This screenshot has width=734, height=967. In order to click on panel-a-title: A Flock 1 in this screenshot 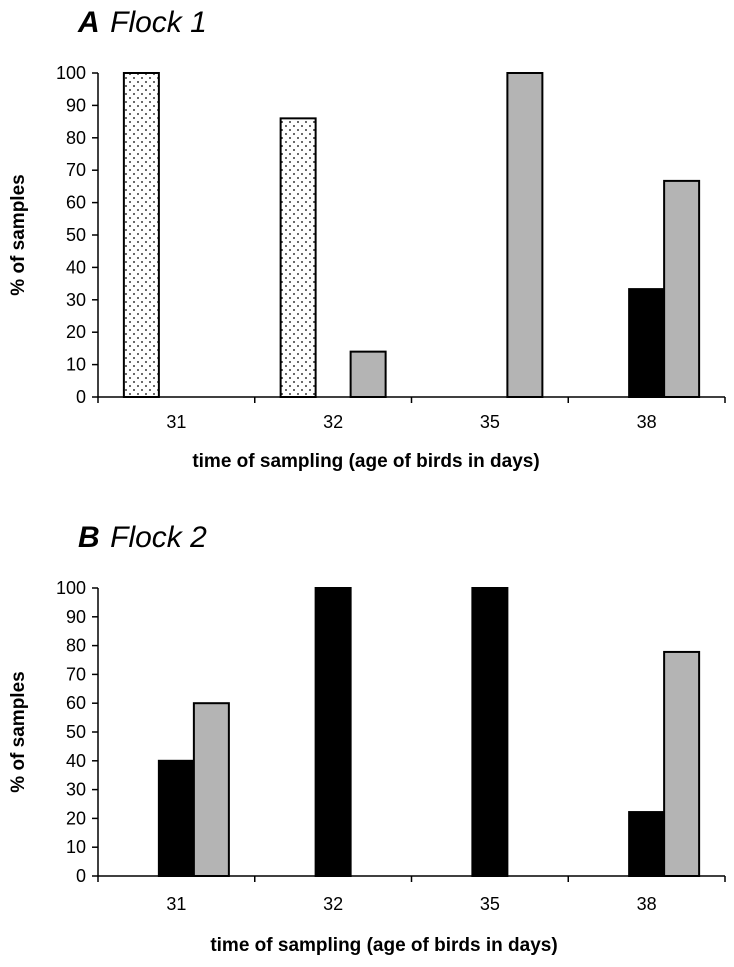, I will do `click(142, 22)`.